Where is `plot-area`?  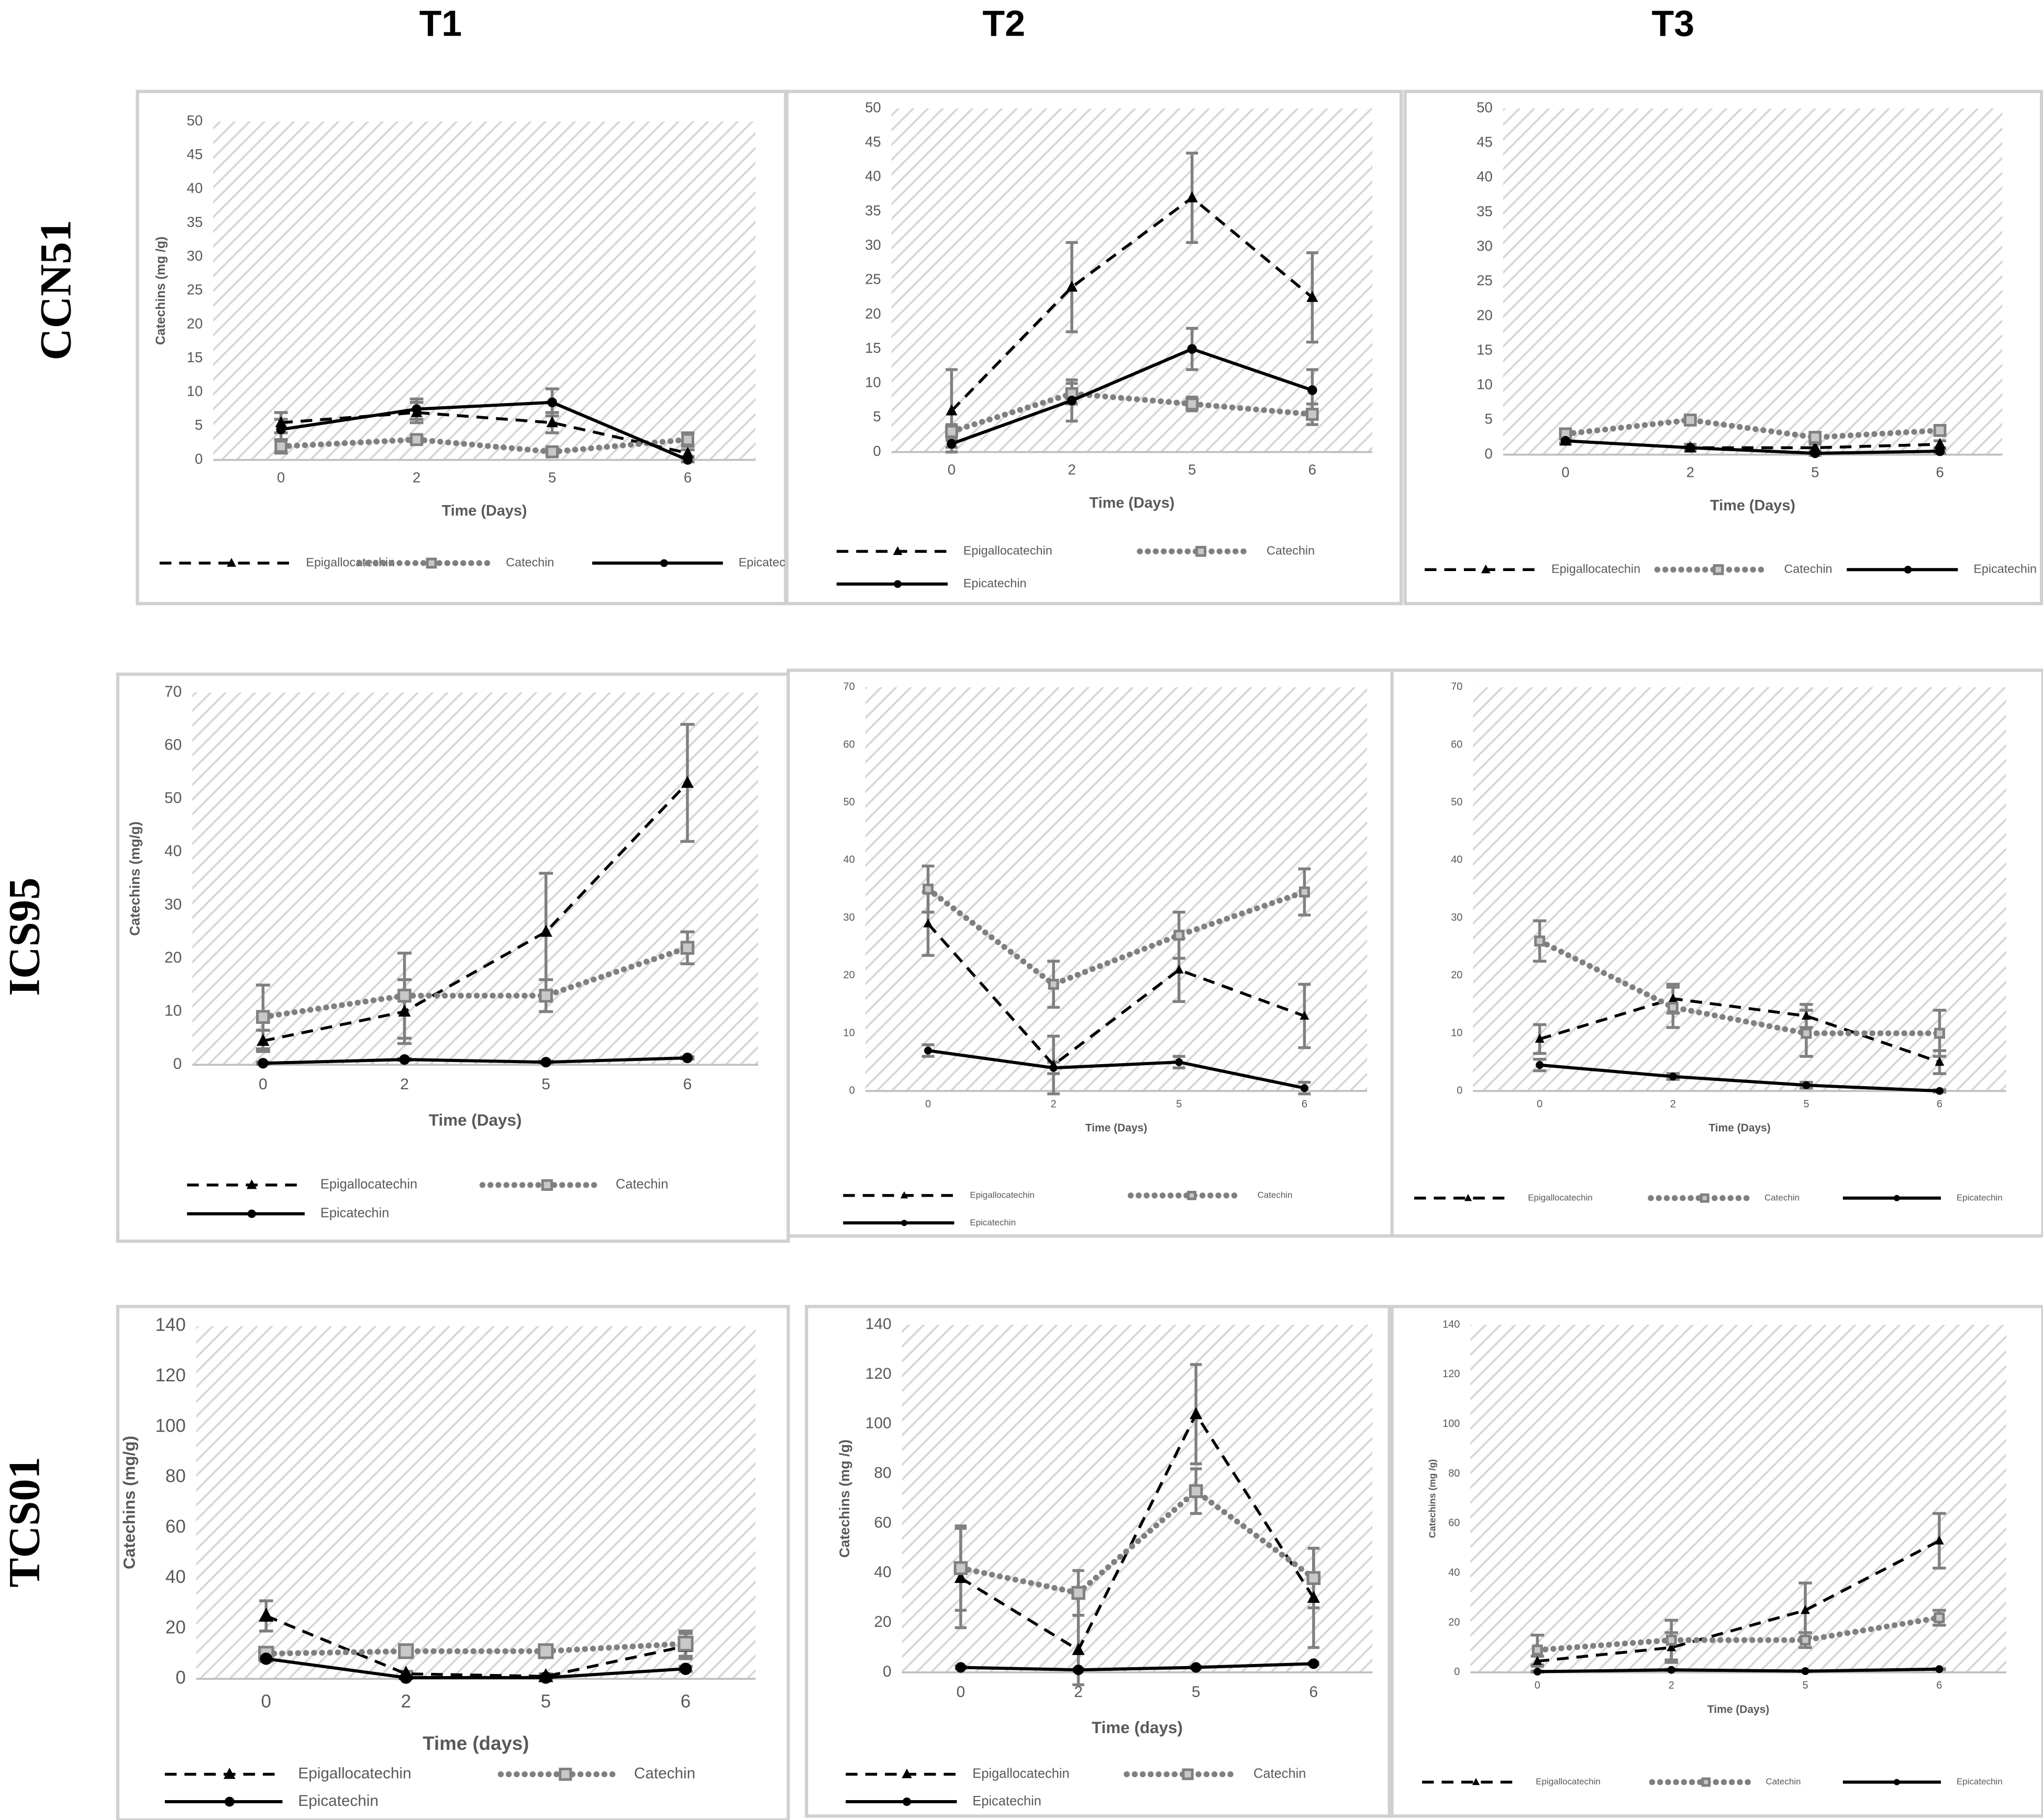
plot-area is located at coordinates (476, 1502).